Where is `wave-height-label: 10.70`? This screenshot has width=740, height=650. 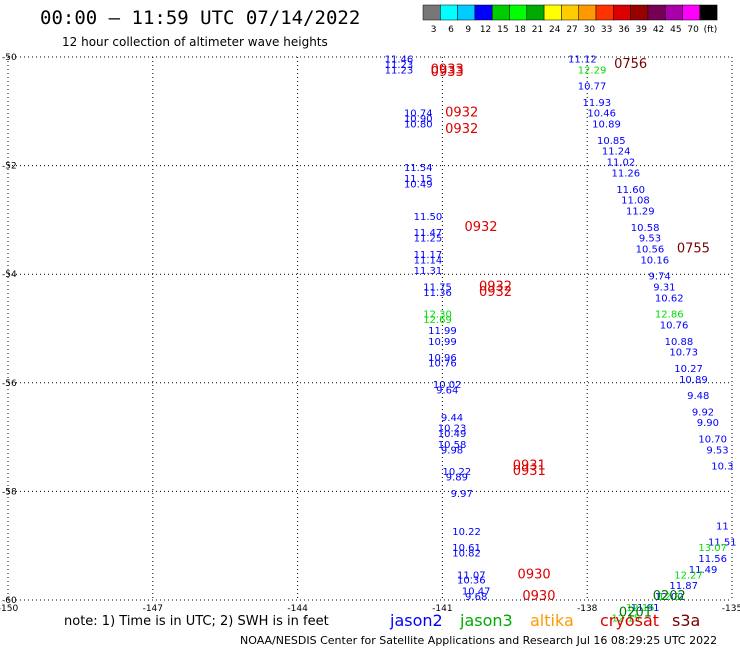 wave-height-label: 10.70 is located at coordinates (712, 440).